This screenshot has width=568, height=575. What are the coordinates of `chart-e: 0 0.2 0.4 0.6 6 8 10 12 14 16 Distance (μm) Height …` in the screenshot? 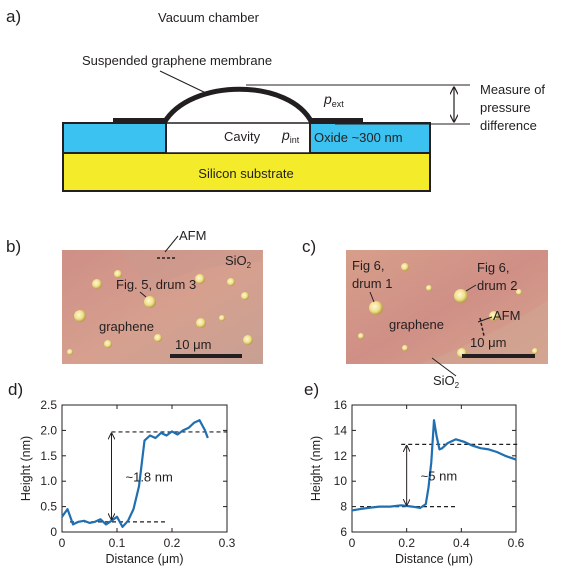 It's located at (417, 482).